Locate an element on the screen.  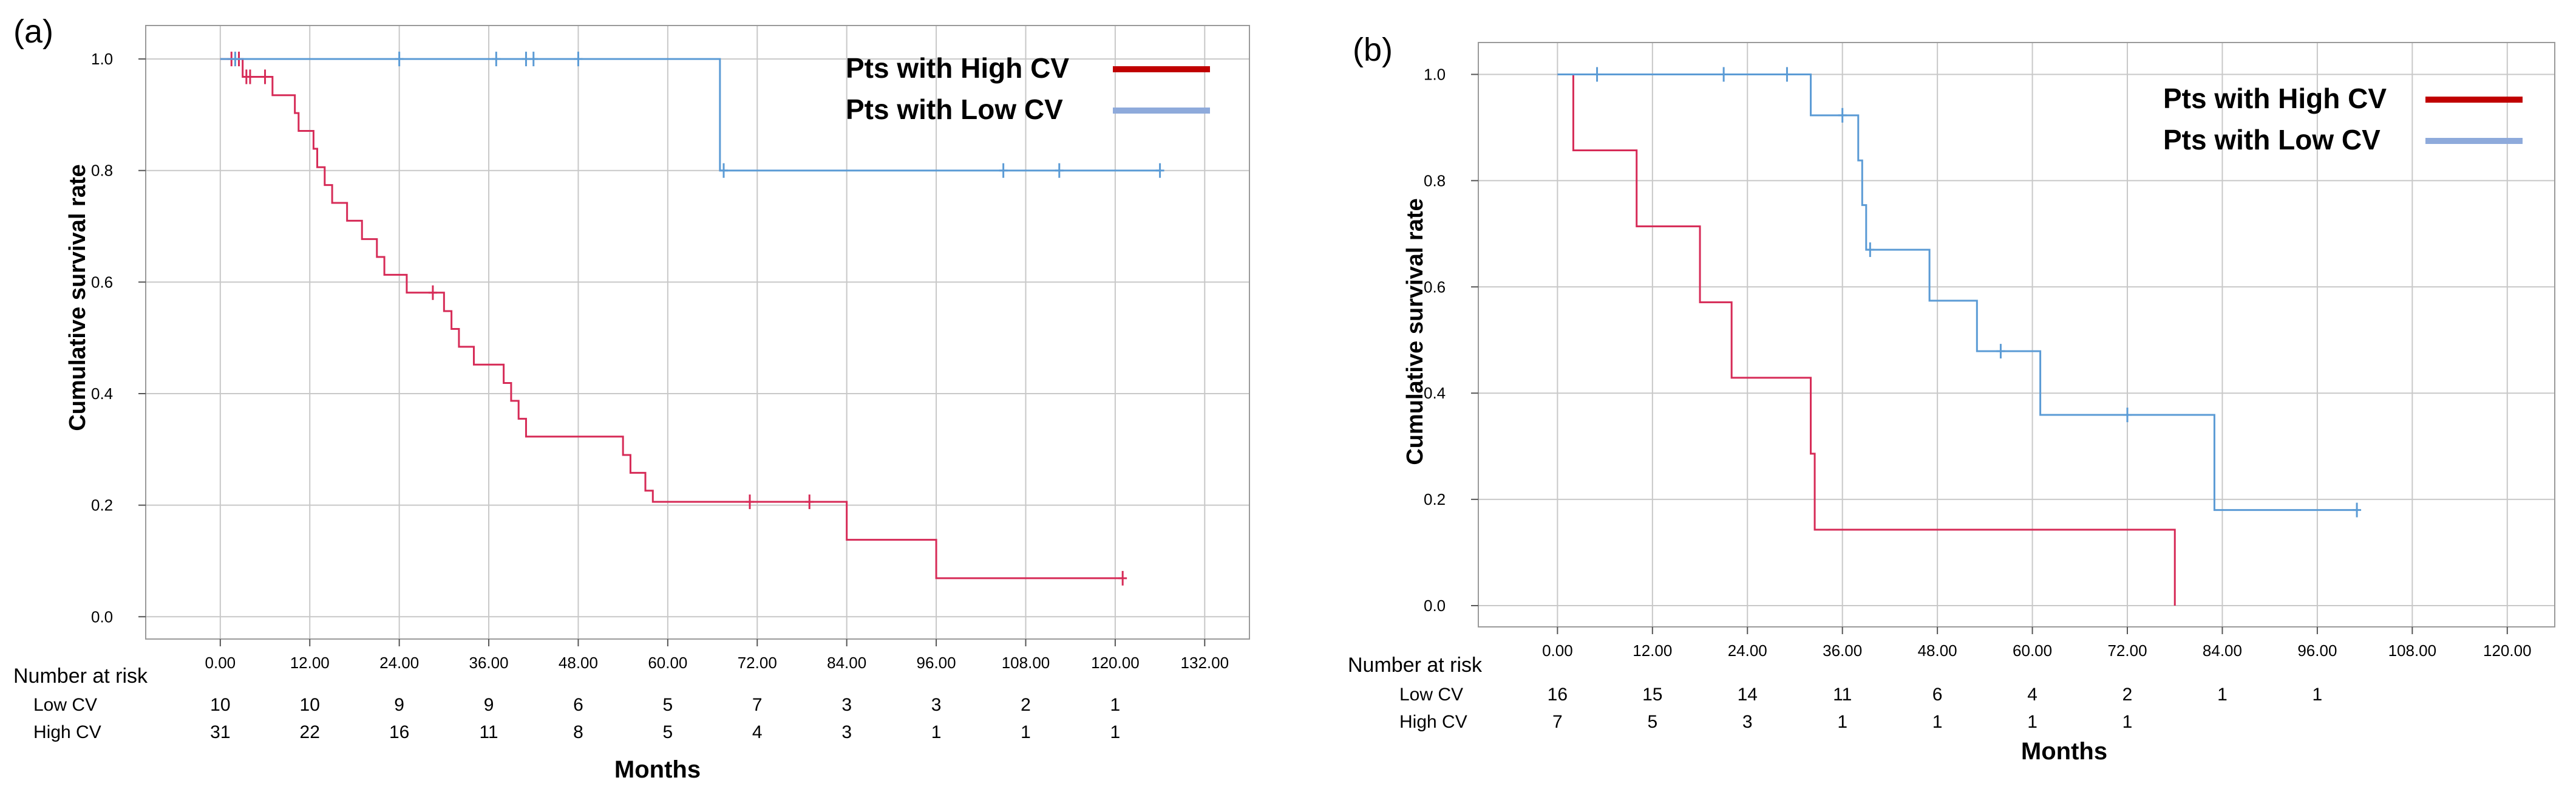
risk-count: 22 is located at coordinates (310, 732).